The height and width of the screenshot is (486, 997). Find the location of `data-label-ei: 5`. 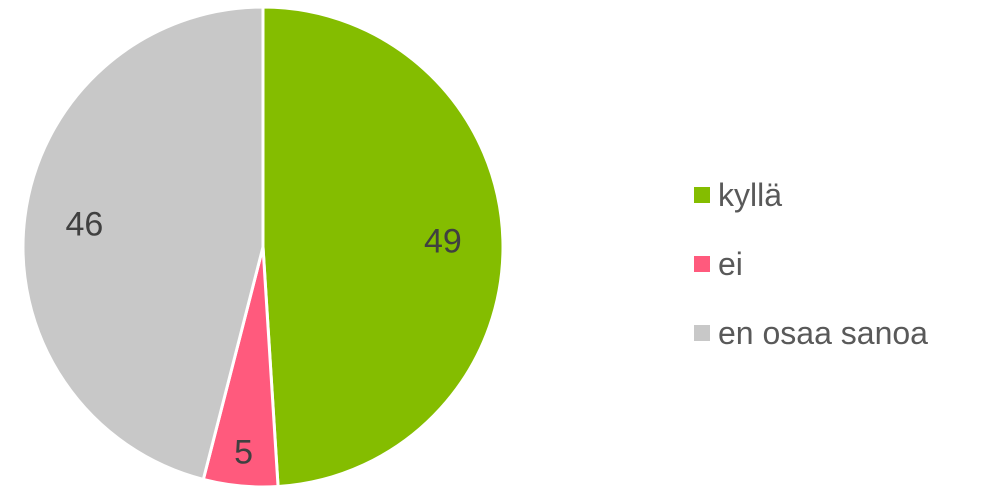

data-label-ei: 5 is located at coordinates (243, 452).